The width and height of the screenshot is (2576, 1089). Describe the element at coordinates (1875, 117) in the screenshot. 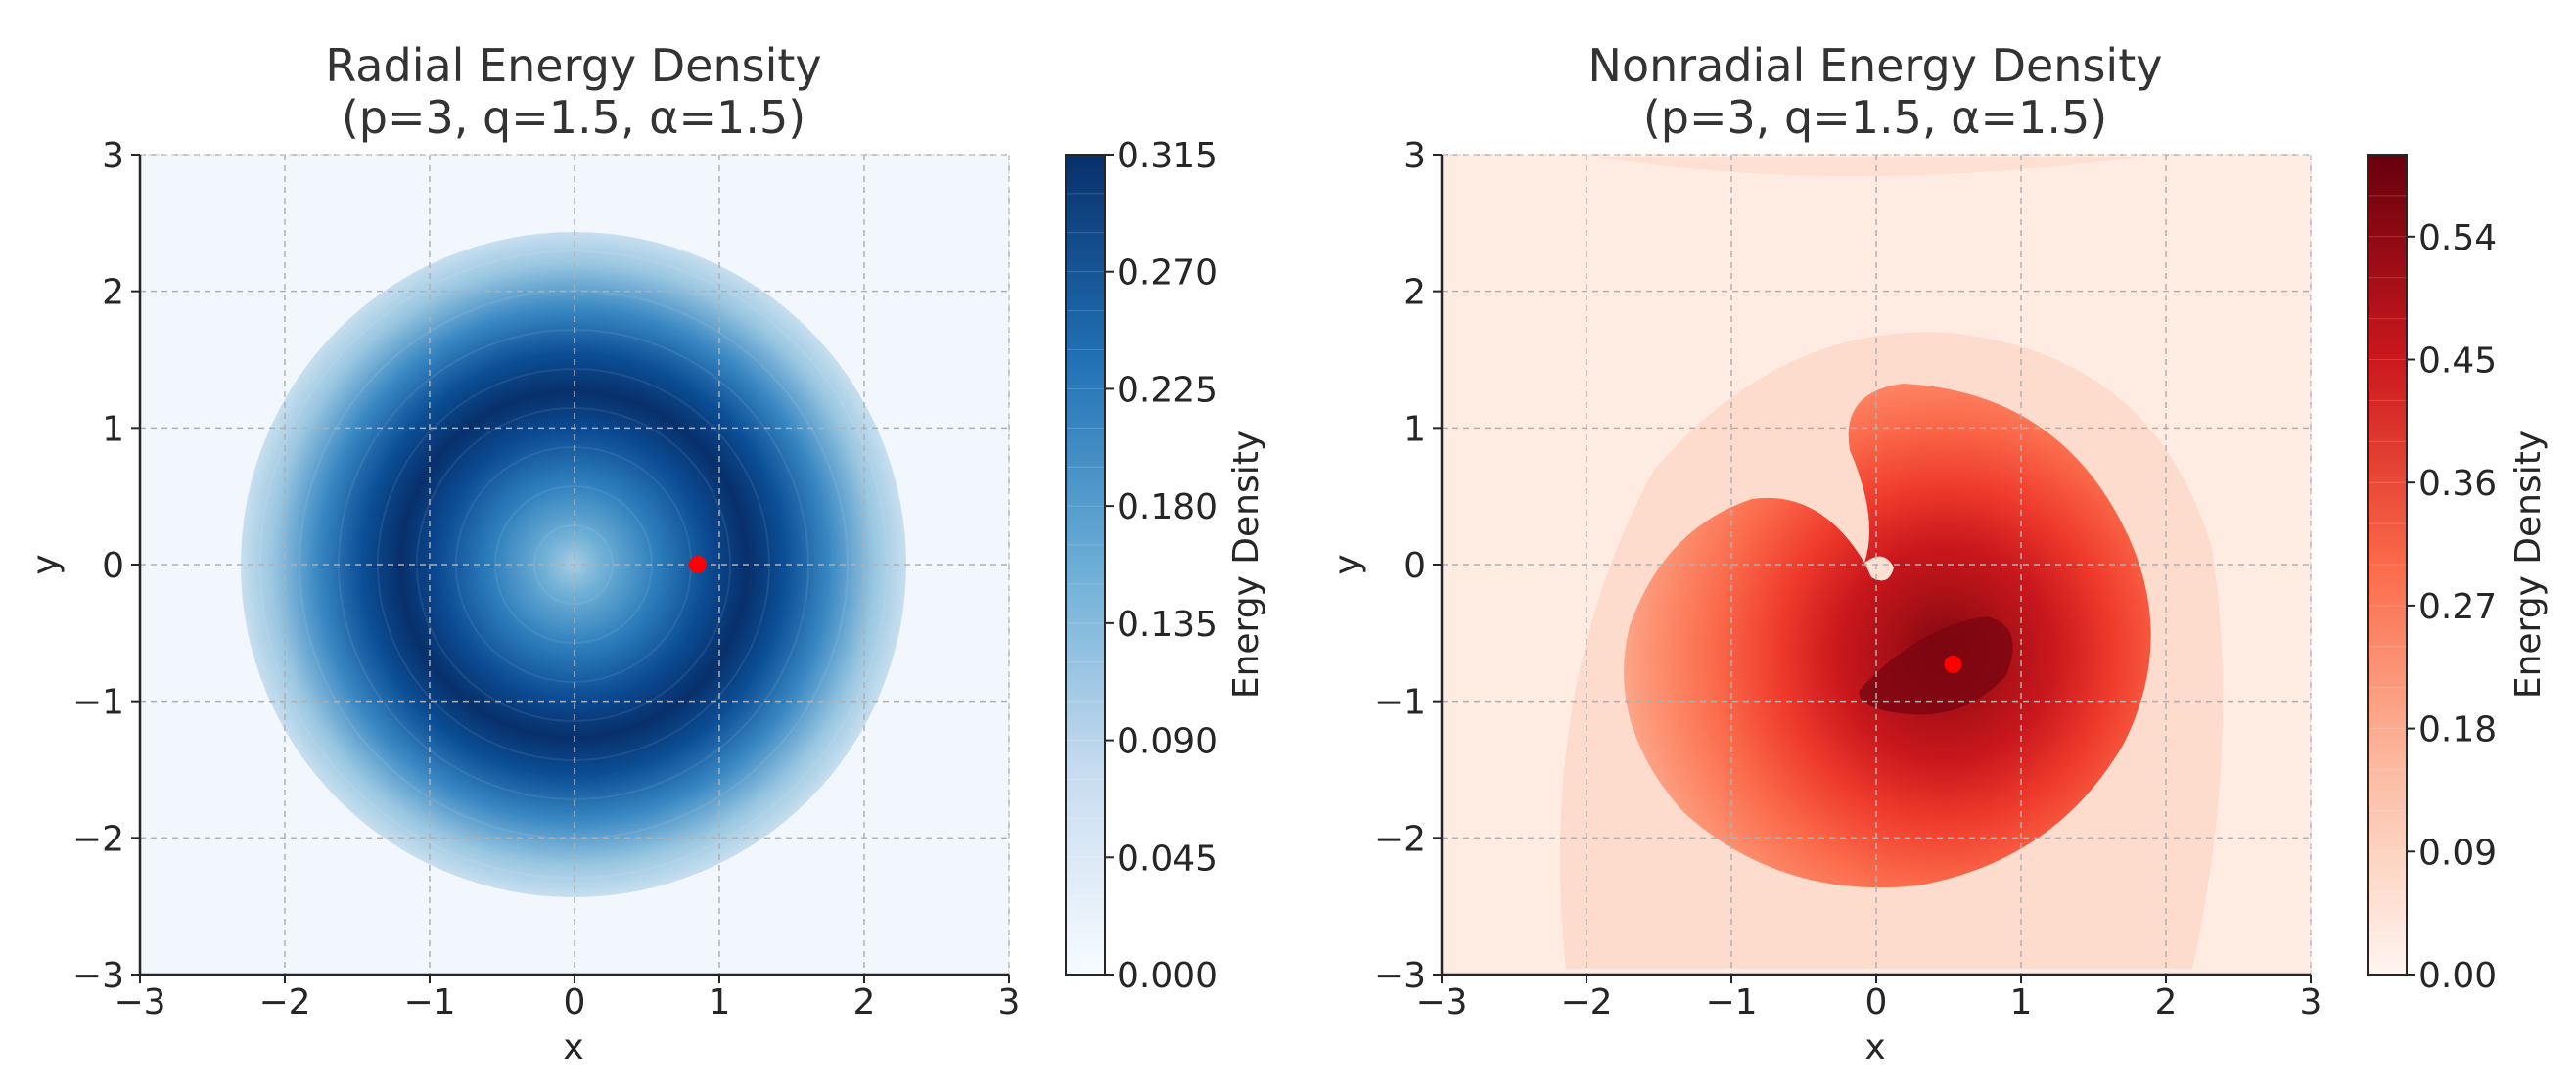

I see `nonradial-title-line2: (p=3, q=1.5, α=1.5)` at that location.